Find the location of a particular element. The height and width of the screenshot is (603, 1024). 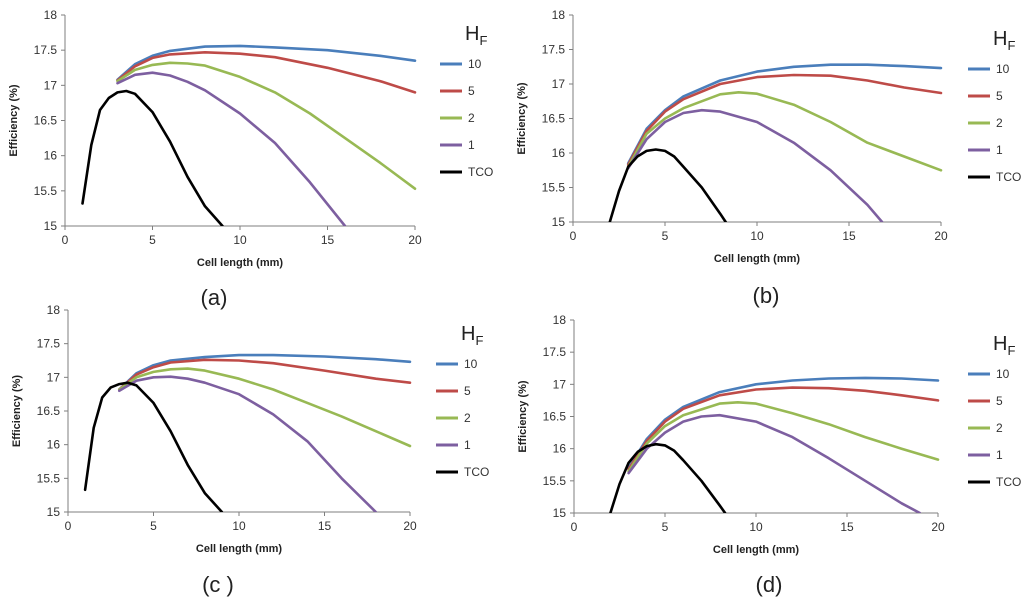

panel-caption: (d) is located at coordinates (769, 584).